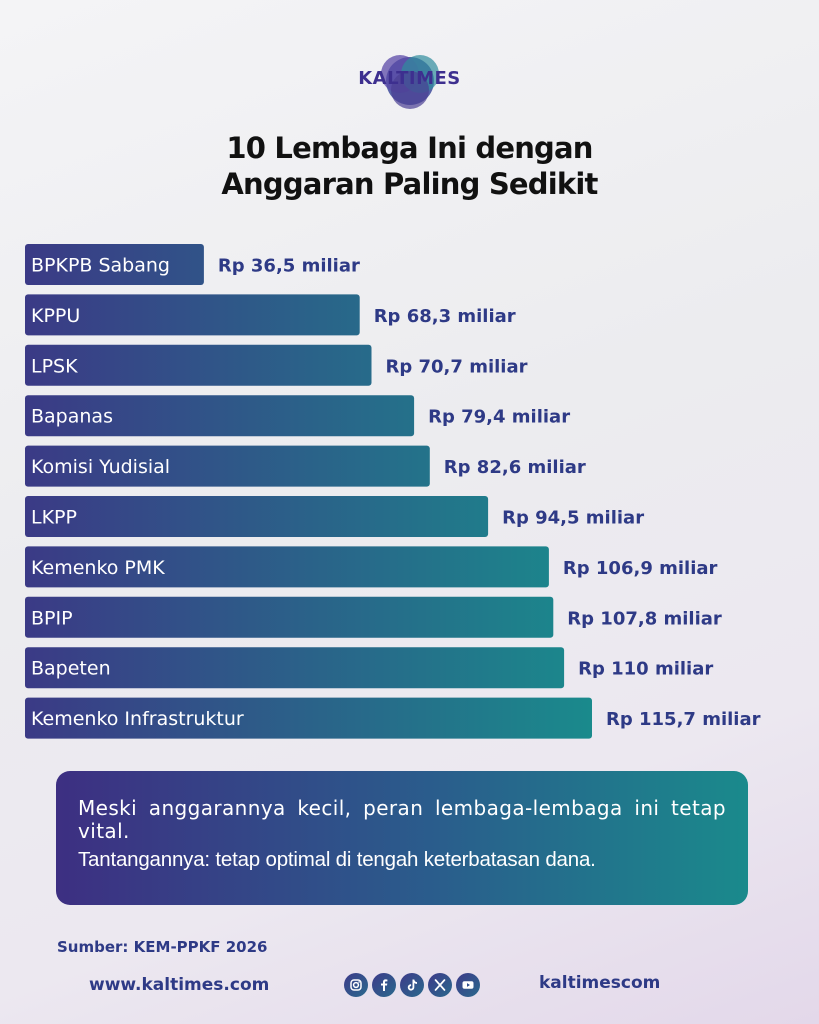 The image size is (819, 1024). I want to click on x-icon, so click(440, 985).